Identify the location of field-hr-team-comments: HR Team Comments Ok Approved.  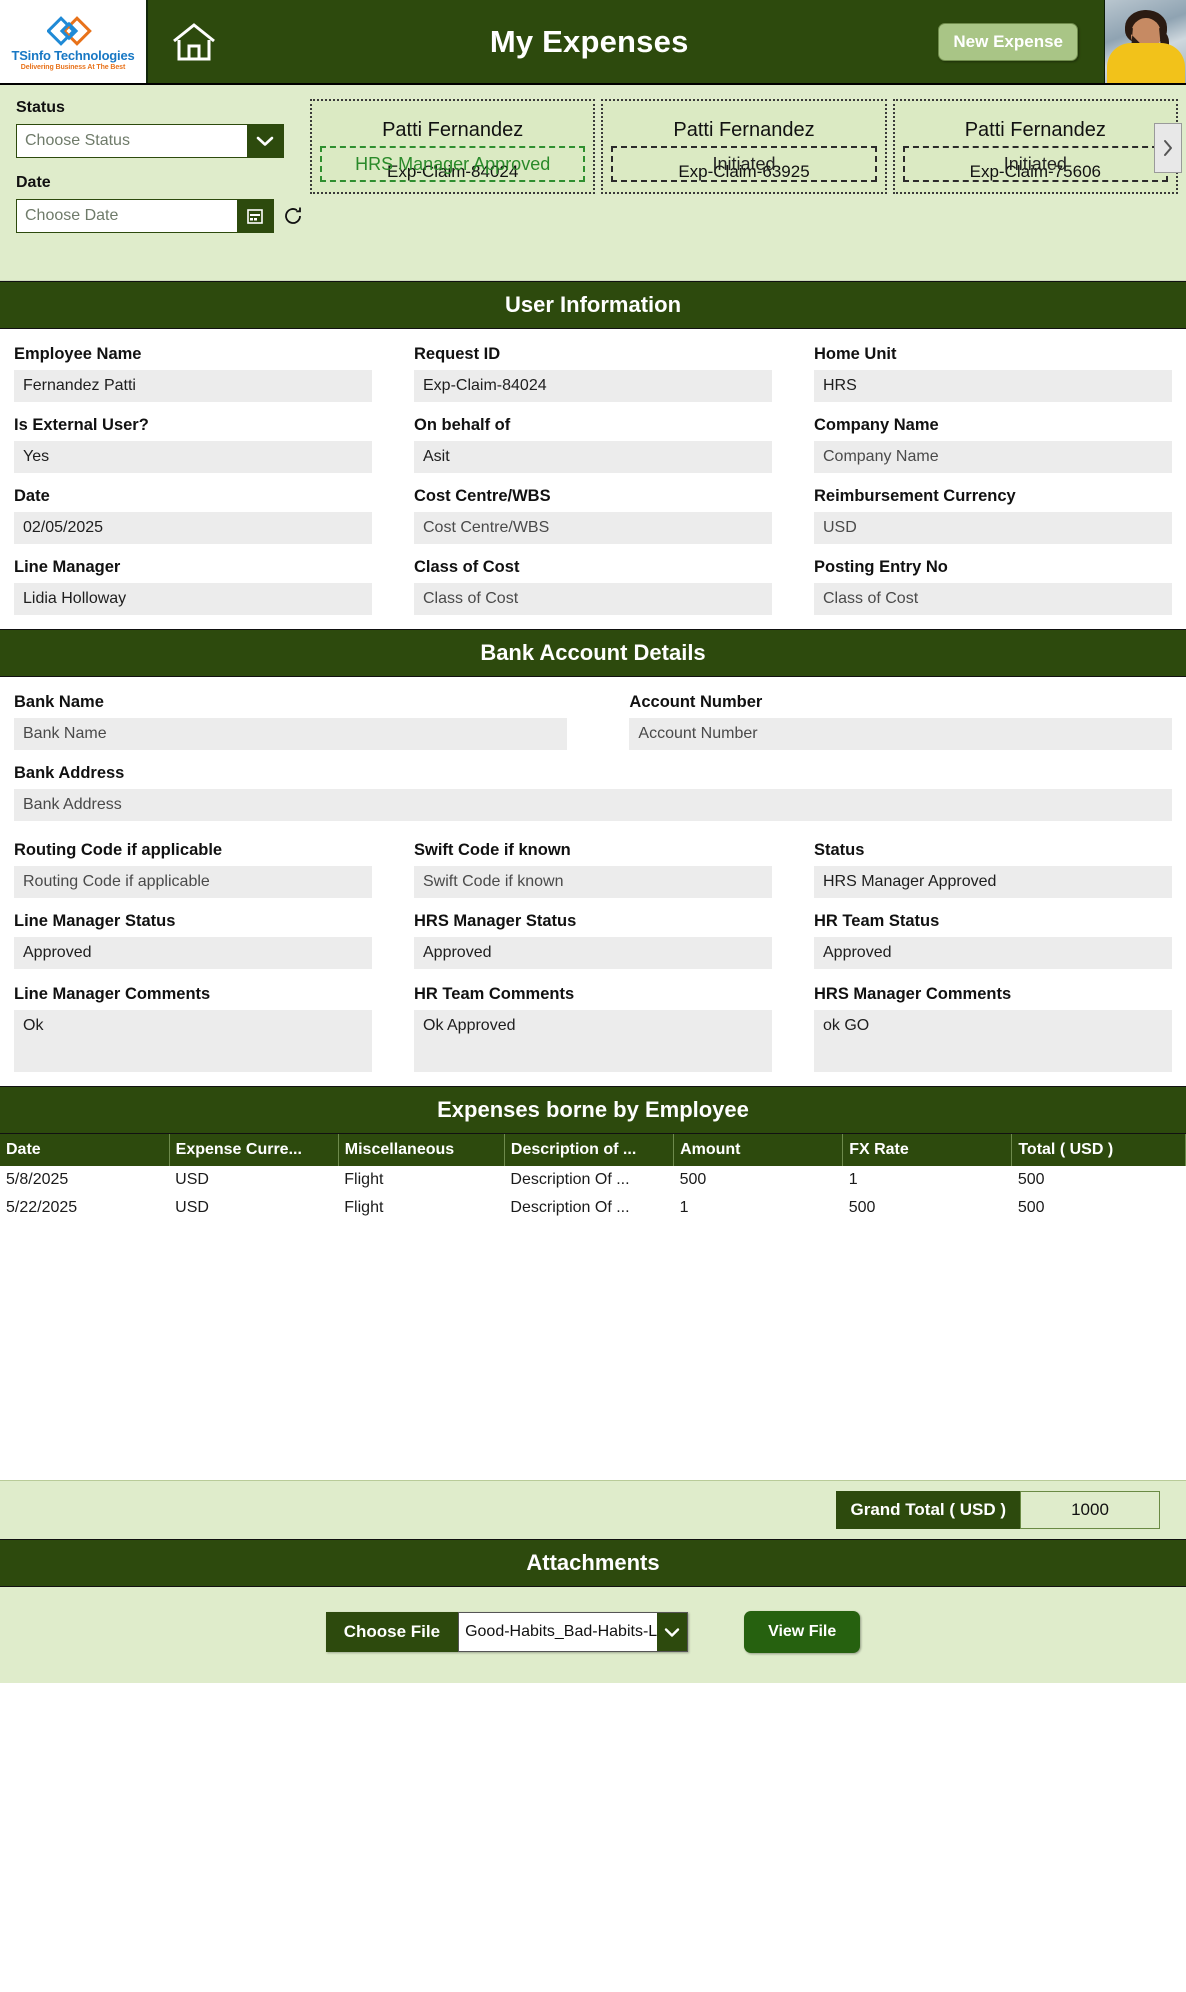
(593, 1028).